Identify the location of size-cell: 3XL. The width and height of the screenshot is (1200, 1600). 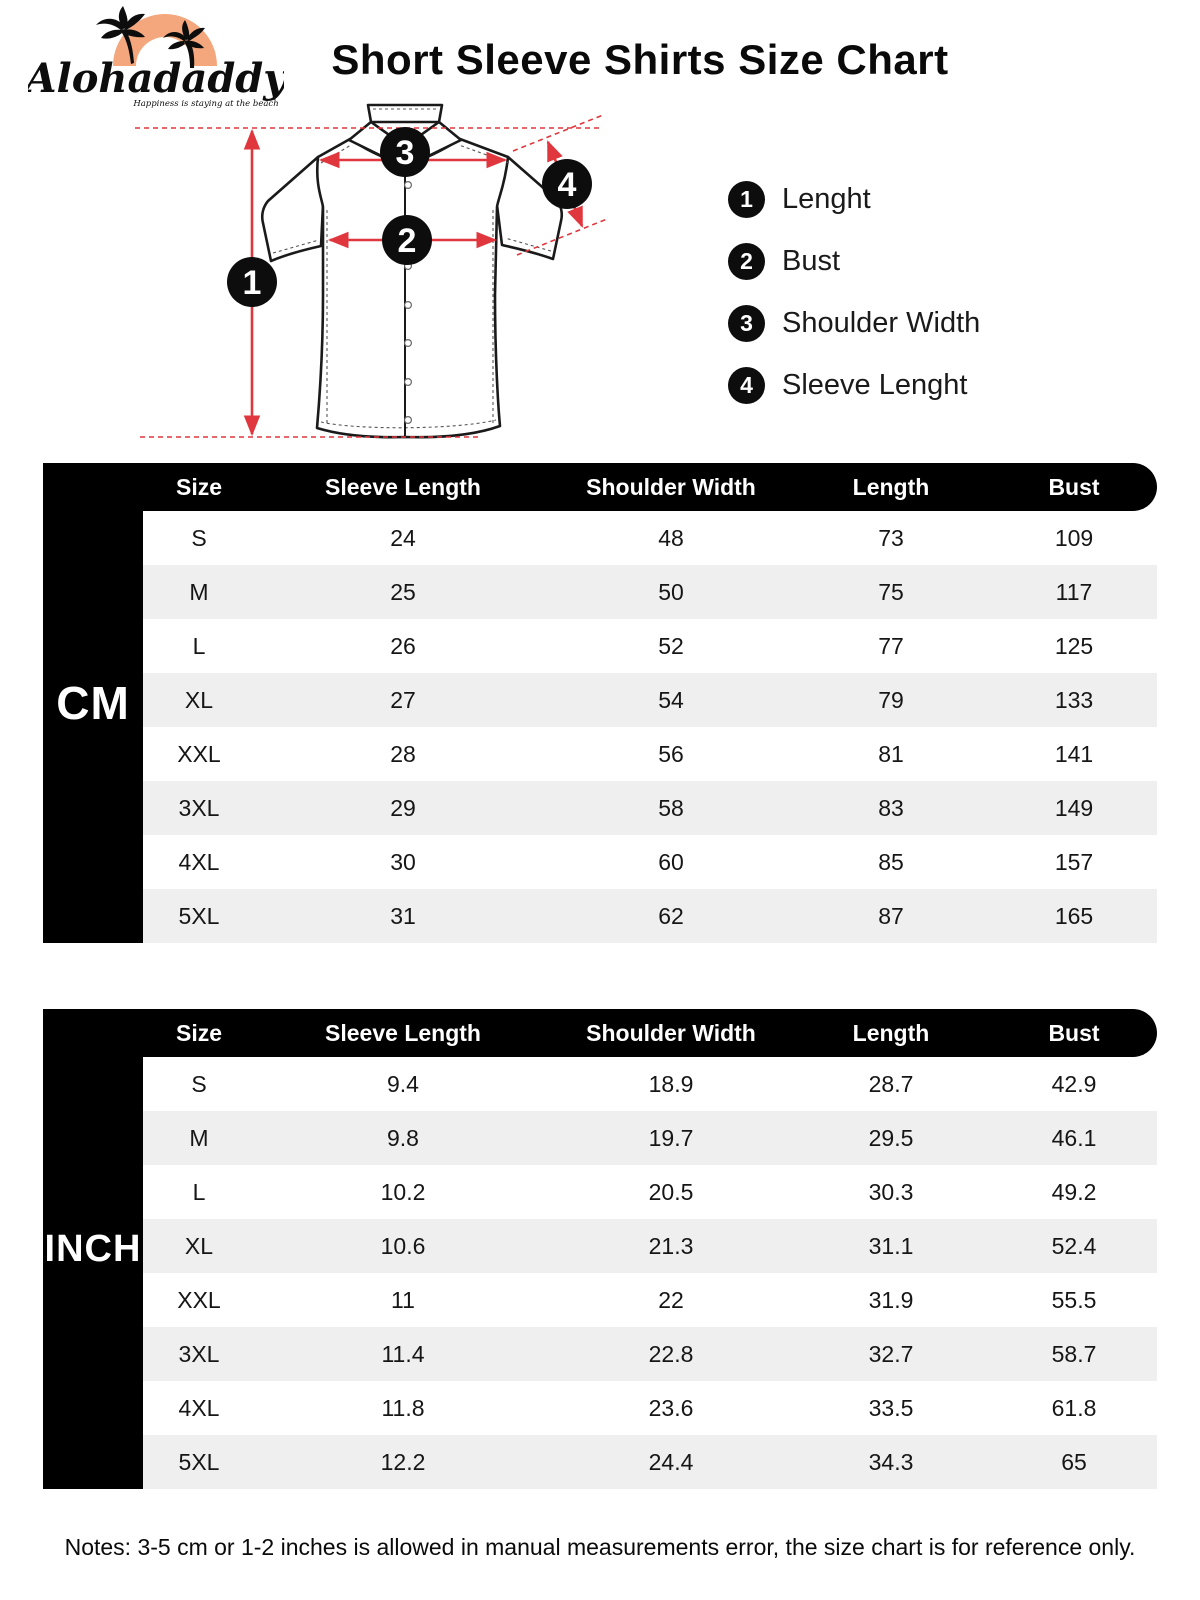
(199, 1354).